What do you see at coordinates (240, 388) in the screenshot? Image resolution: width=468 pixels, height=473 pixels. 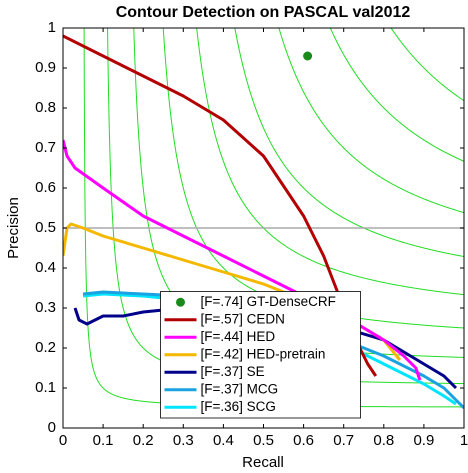 I see `legend-label: [F=.37] MCG` at bounding box center [240, 388].